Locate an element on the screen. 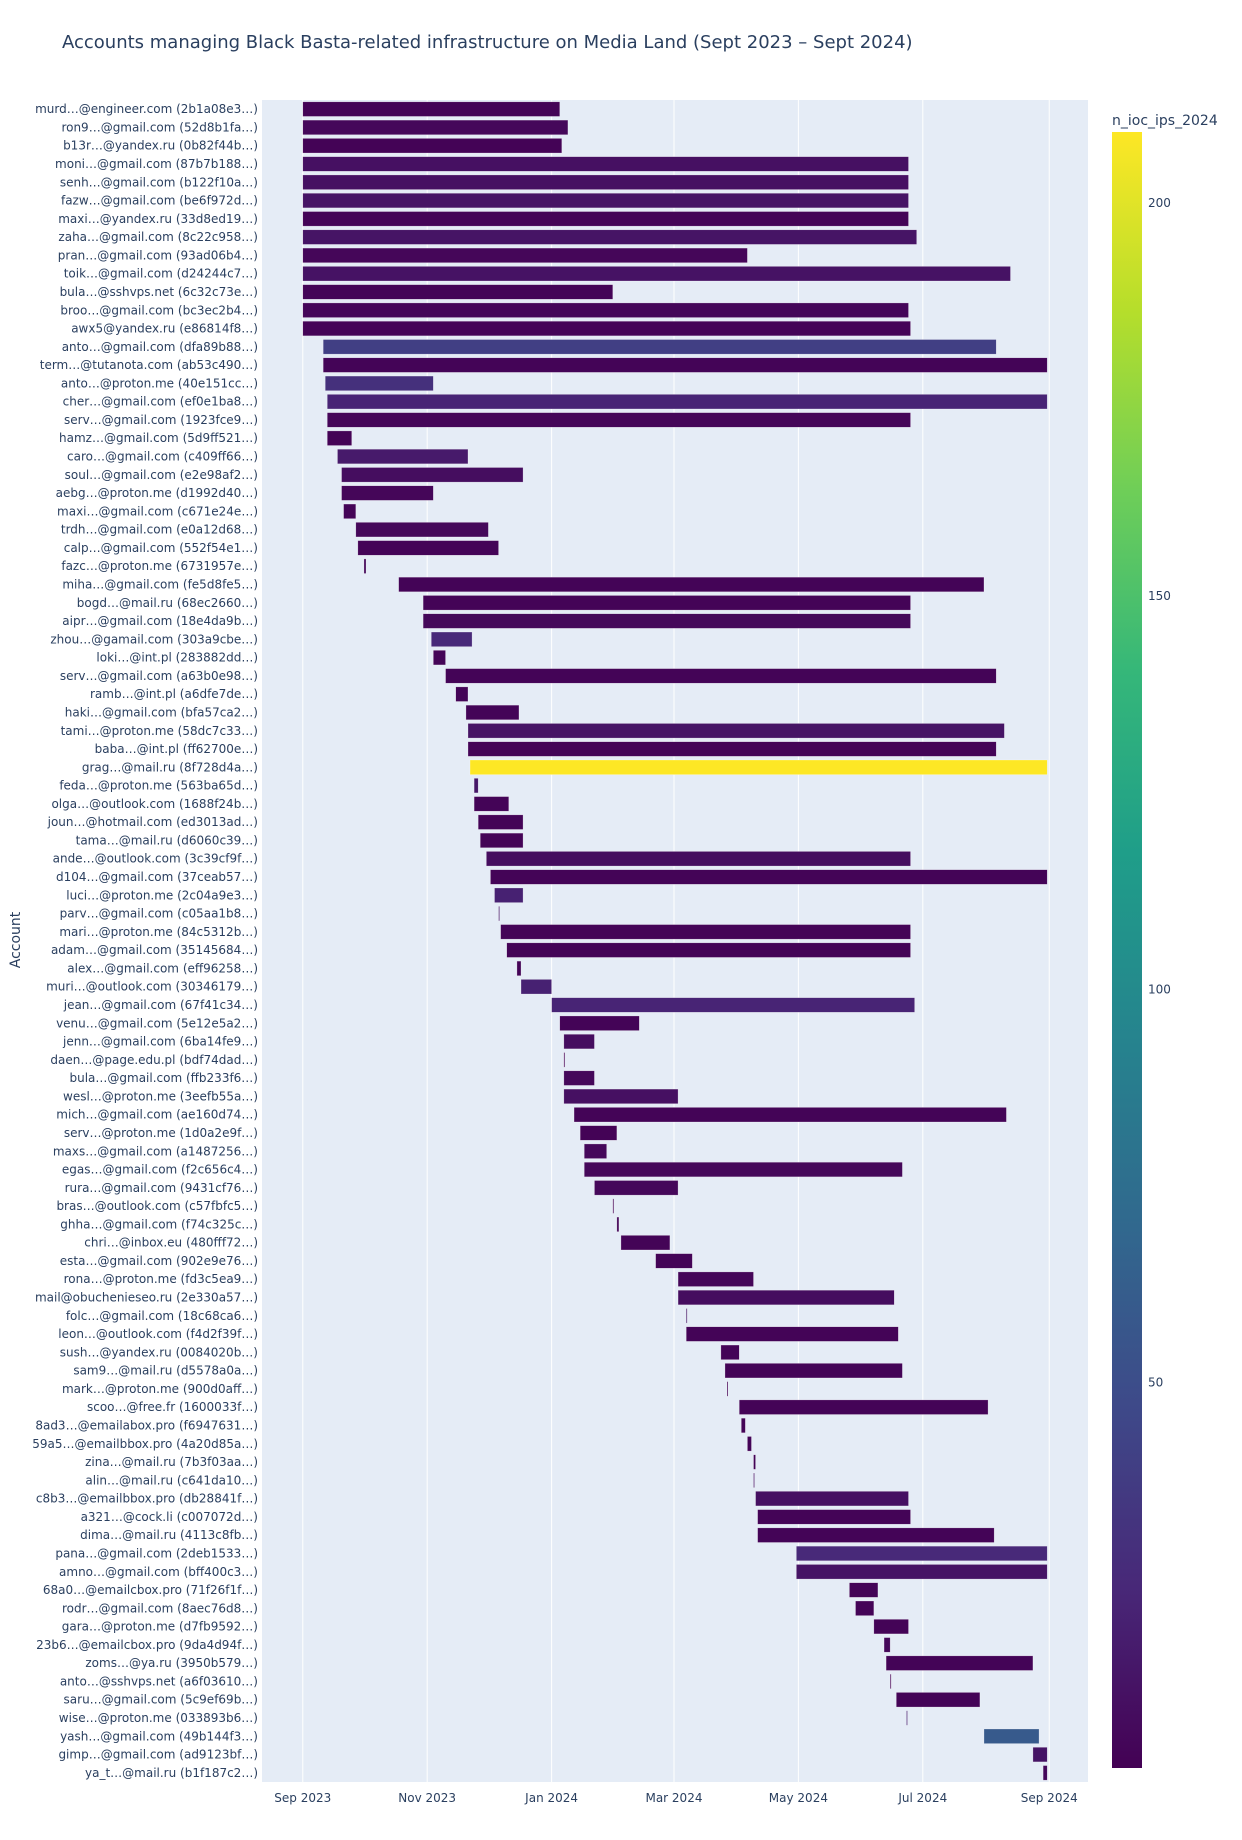 The height and width of the screenshot is (1840, 1242). account-label: zaha…@gmail.com (8c22c958…) is located at coordinates (158, 237).